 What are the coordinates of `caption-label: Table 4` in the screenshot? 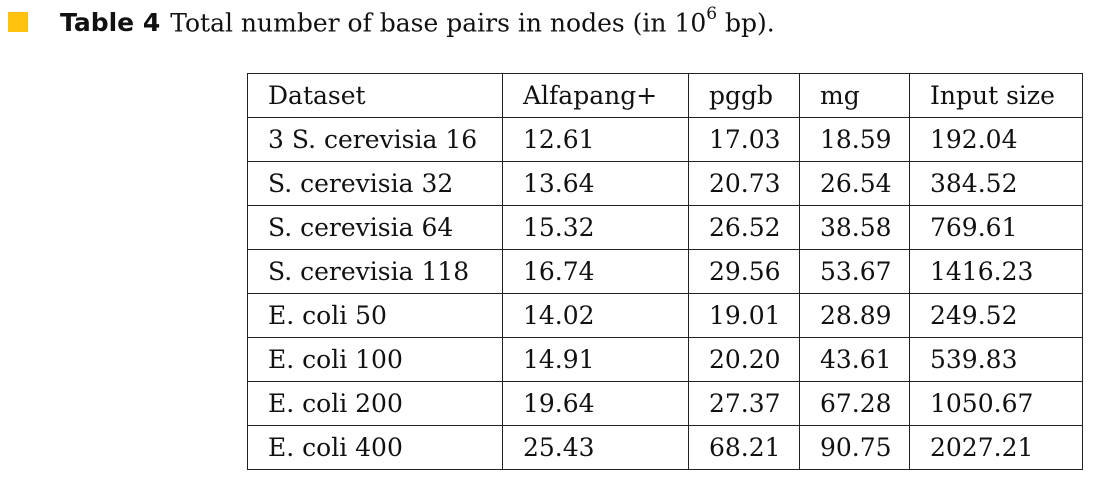 It's located at (110, 22).